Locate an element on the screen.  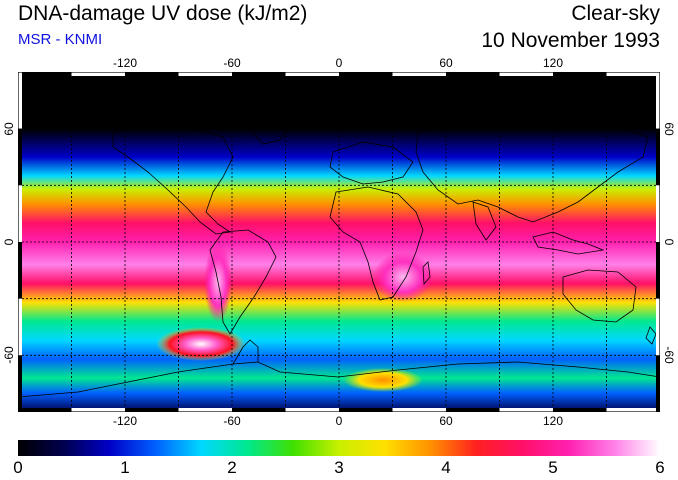
southern-africa-uv-patch is located at coordinates (403, 277).